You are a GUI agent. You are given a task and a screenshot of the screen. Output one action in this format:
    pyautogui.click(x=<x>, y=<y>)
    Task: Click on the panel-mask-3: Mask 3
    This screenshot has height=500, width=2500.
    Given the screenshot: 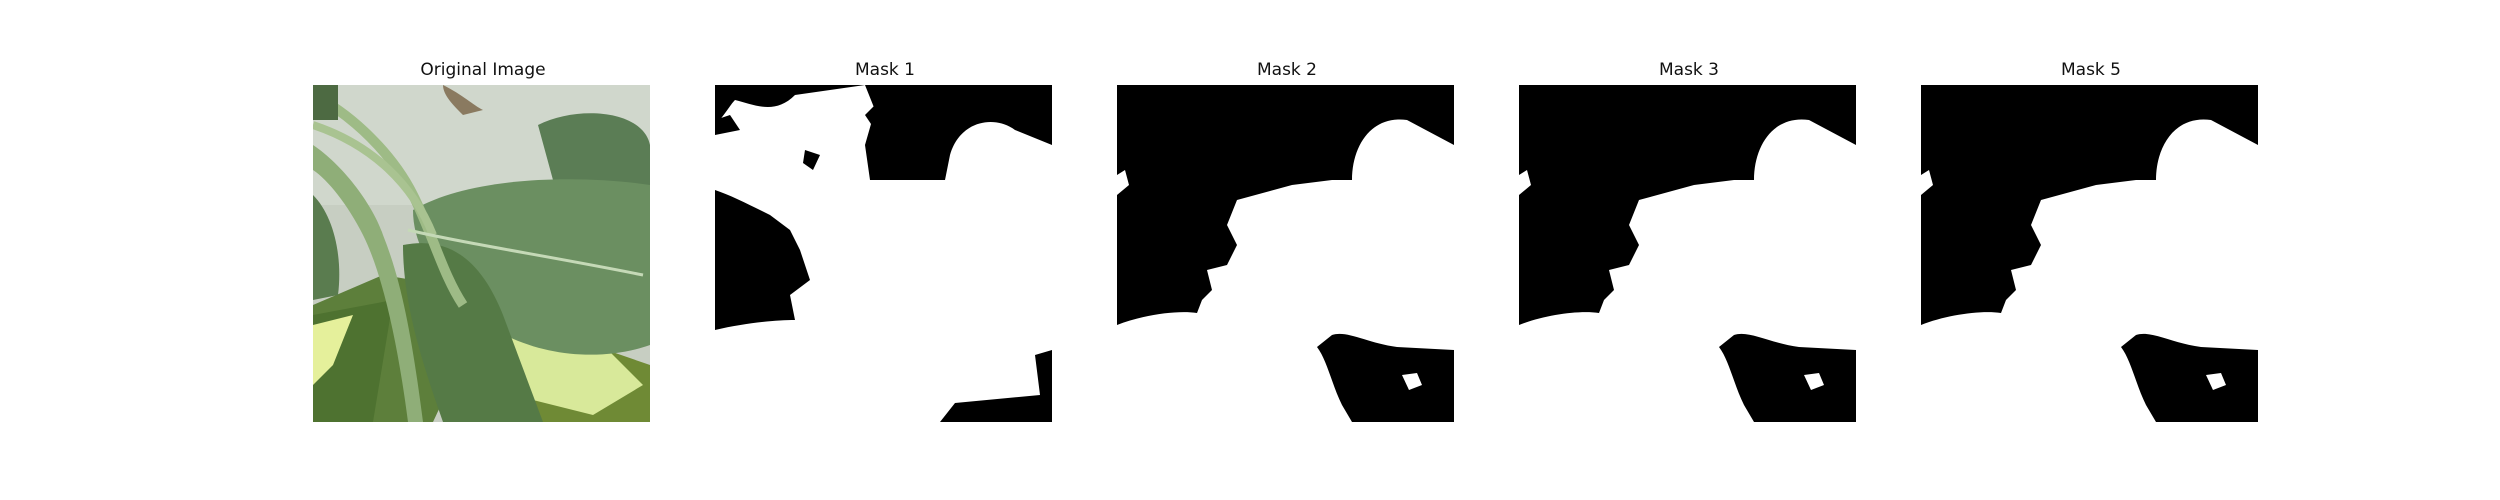 What is the action you would take?
    pyautogui.click(x=1689, y=238)
    